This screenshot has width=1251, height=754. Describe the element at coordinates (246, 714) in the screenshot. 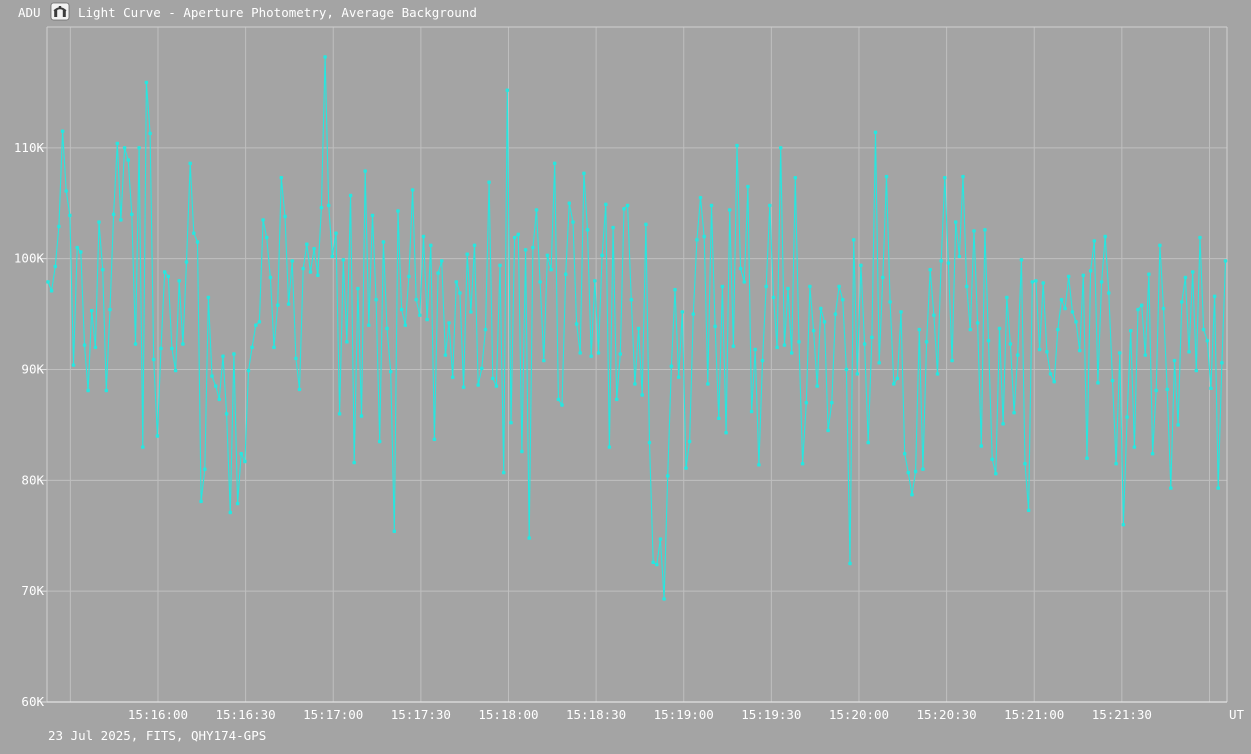

I see `x-tick-label: 15:16:30` at that location.